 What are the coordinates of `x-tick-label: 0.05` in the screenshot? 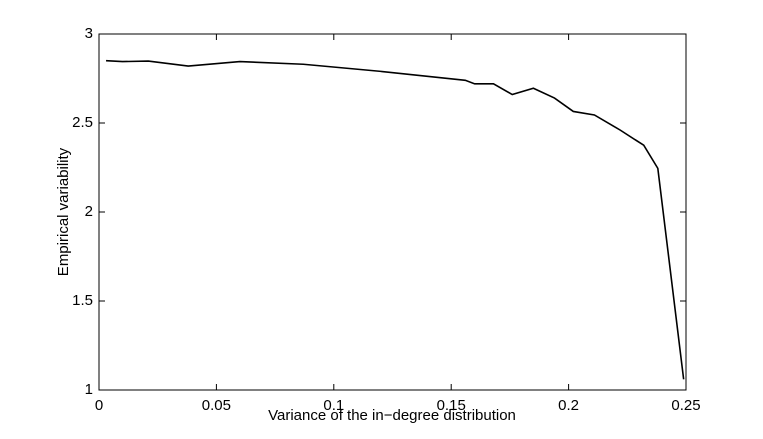 It's located at (216, 405).